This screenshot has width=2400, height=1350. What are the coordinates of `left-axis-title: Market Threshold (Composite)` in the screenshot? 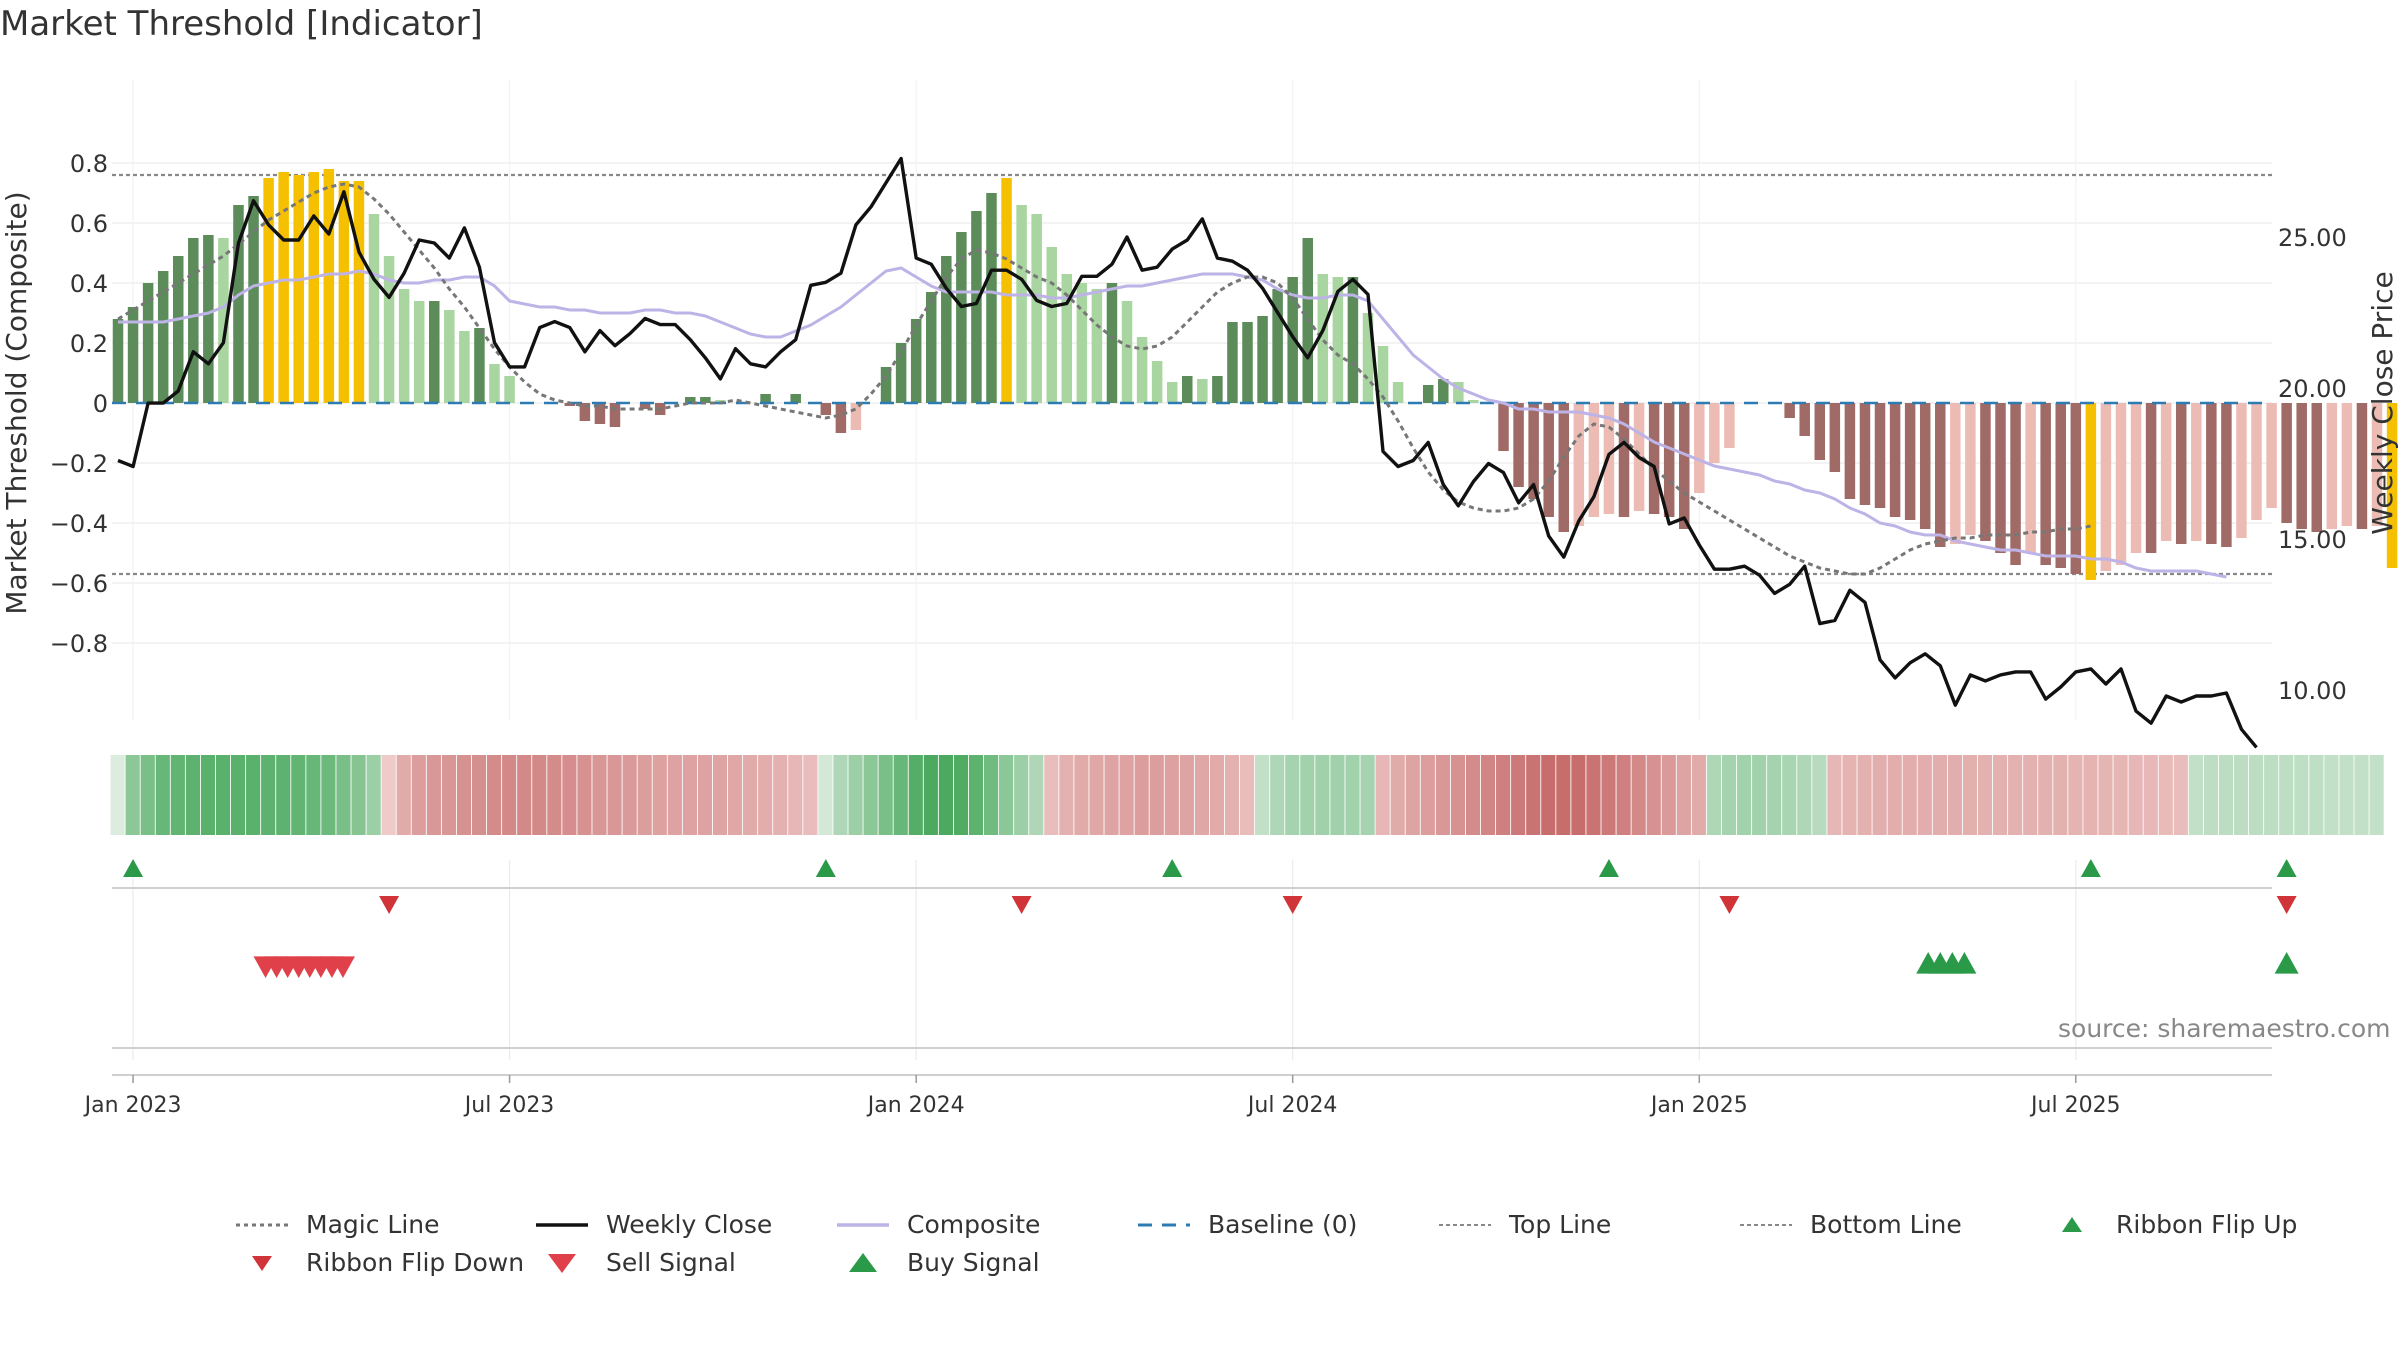 It's located at (16, 402).